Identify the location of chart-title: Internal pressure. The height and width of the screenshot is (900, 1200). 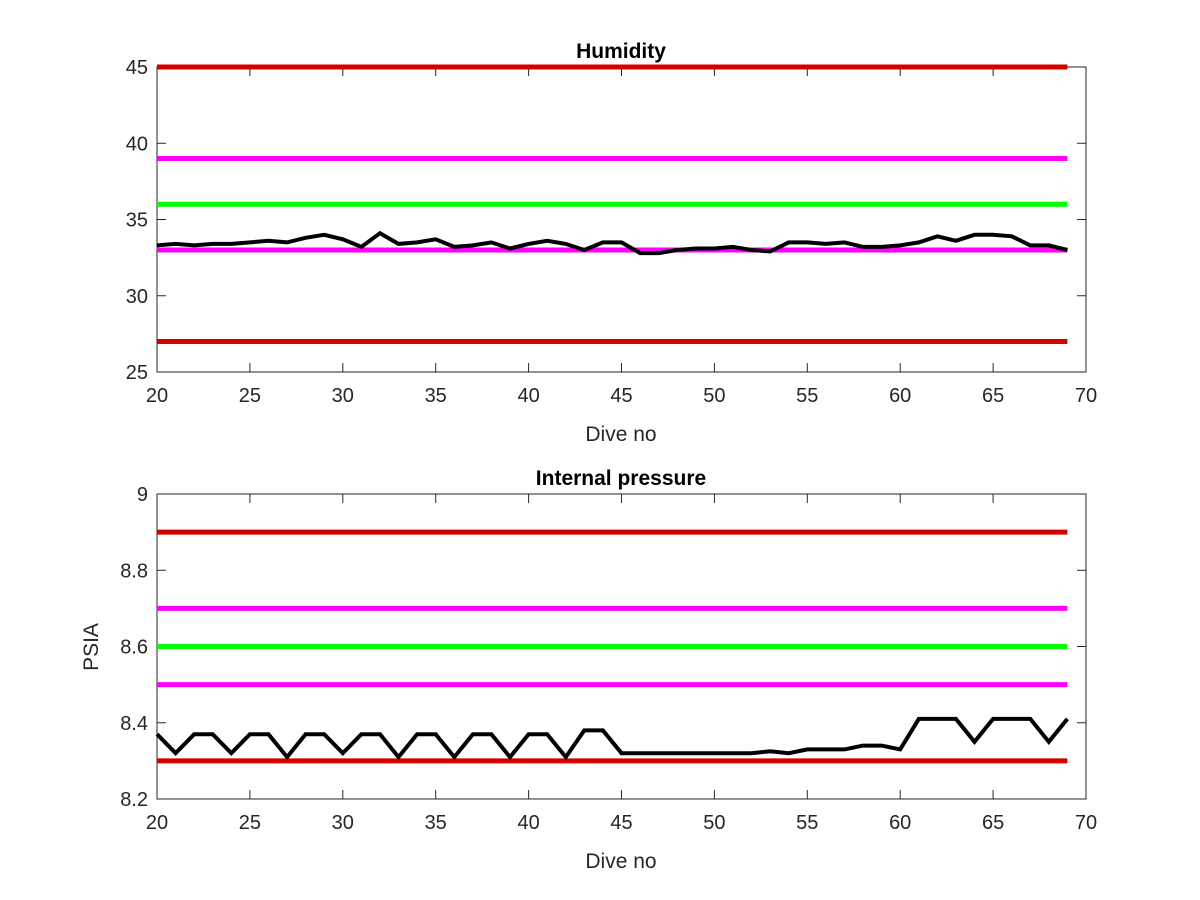
(621, 478).